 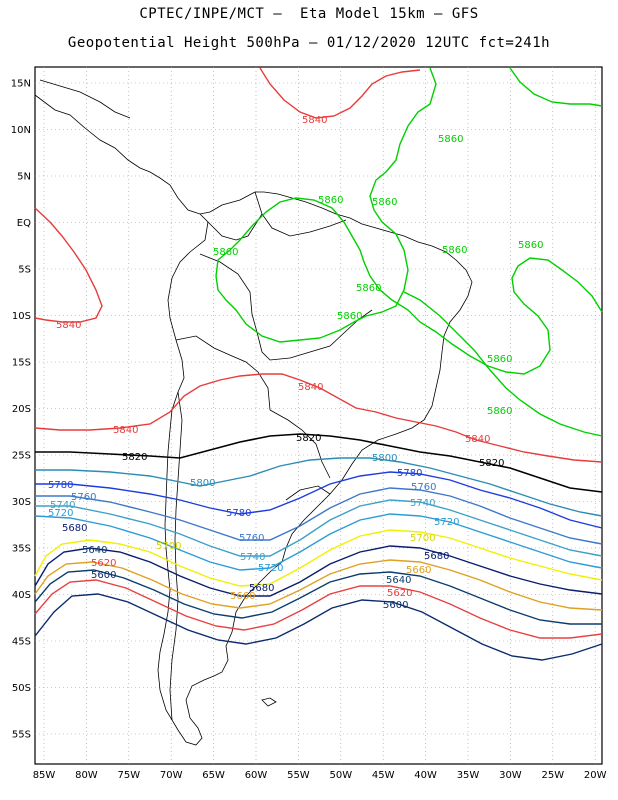 I want to click on lon-tick-label: 45W, so click(x=383, y=775).